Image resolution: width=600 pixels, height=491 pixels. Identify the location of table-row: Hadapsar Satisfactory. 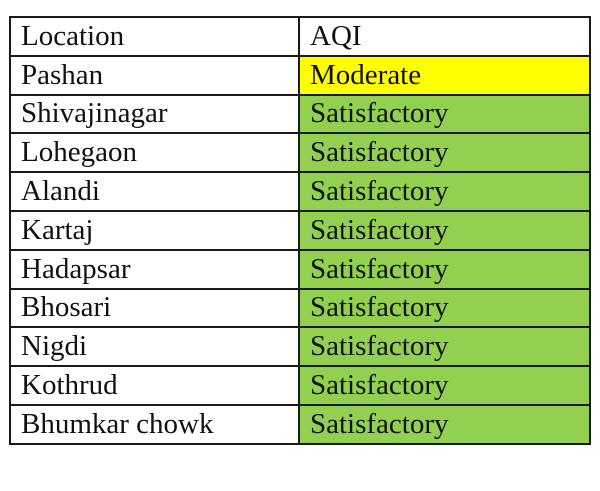
(300, 269).